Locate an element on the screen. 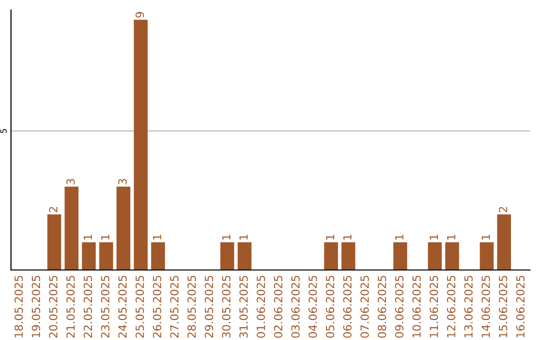  x-tick-label: 20.05.2025 is located at coordinates (53, 307).